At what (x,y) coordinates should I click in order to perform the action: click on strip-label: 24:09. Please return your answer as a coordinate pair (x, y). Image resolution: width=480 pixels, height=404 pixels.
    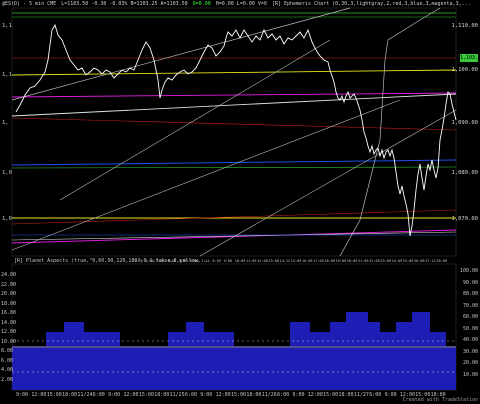
    Looking at the image, I should click on (397, 261).